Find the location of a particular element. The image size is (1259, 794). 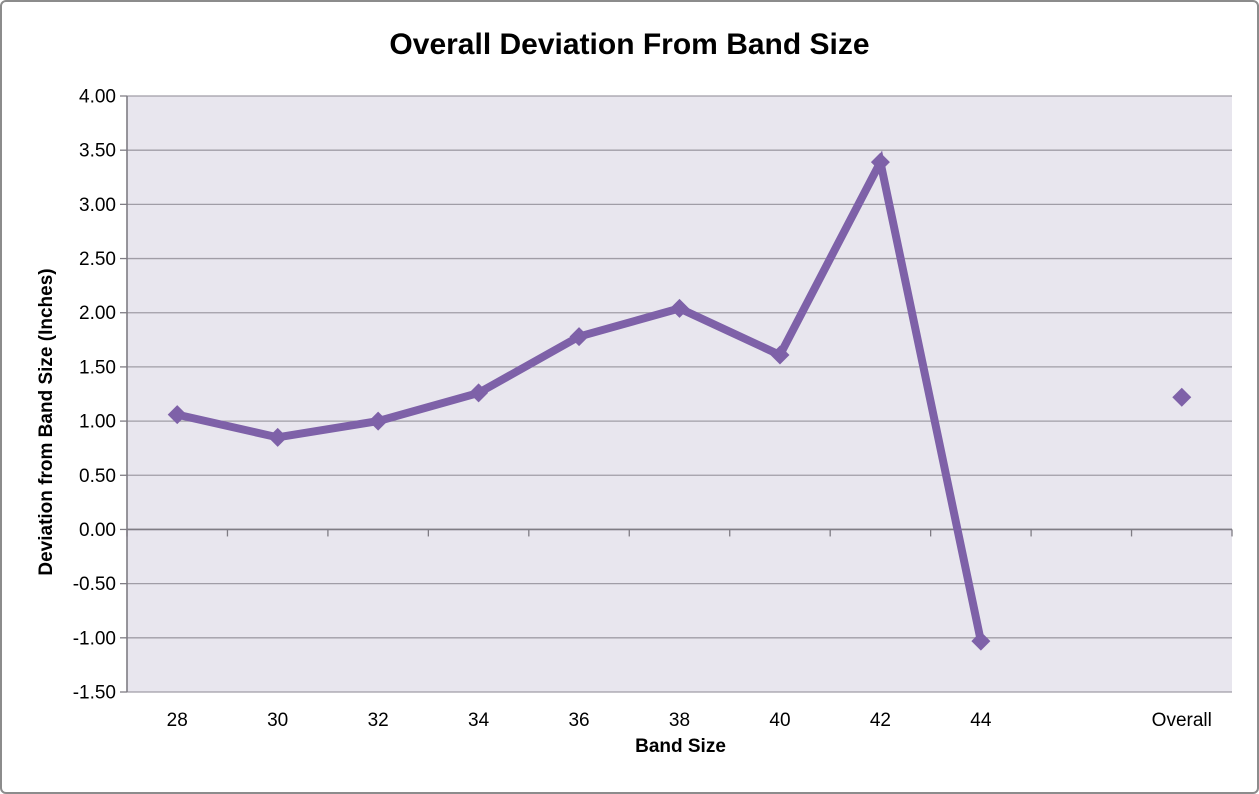

y-tick-label: 1.50 is located at coordinates (97, 367).